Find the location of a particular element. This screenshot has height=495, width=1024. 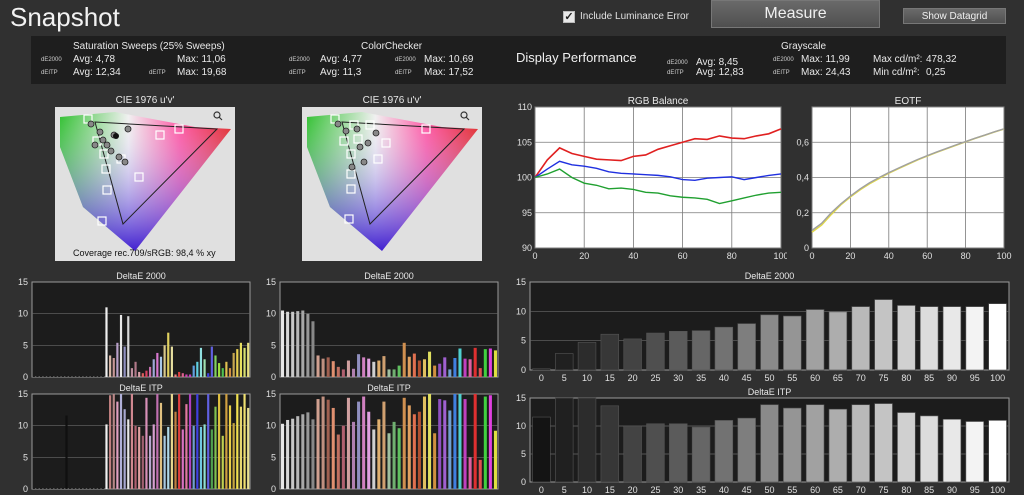

deitp-label: dEITP is located at coordinates (157, 73).